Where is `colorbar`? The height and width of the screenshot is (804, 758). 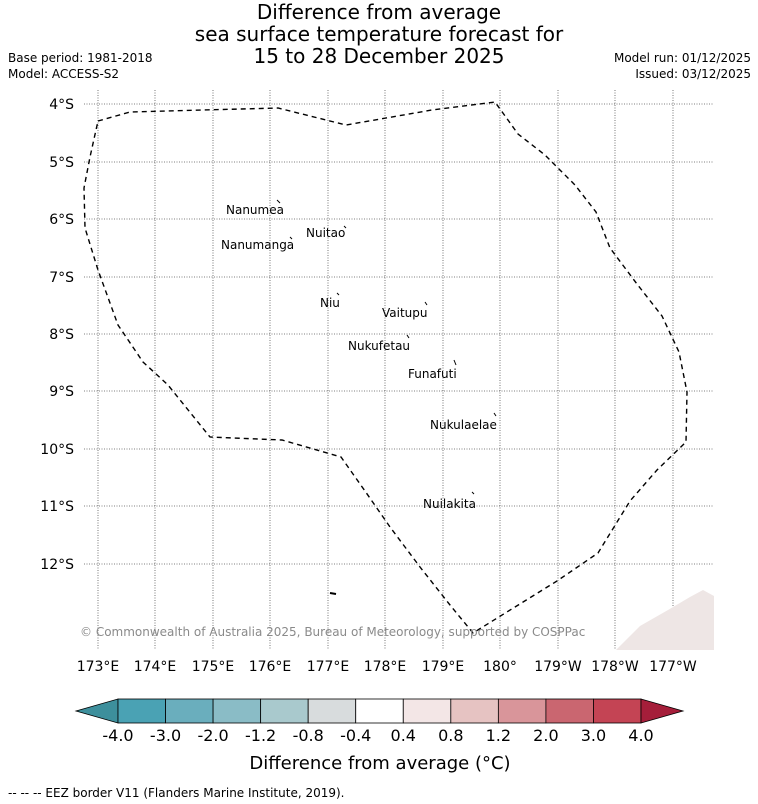 colorbar is located at coordinates (379, 711).